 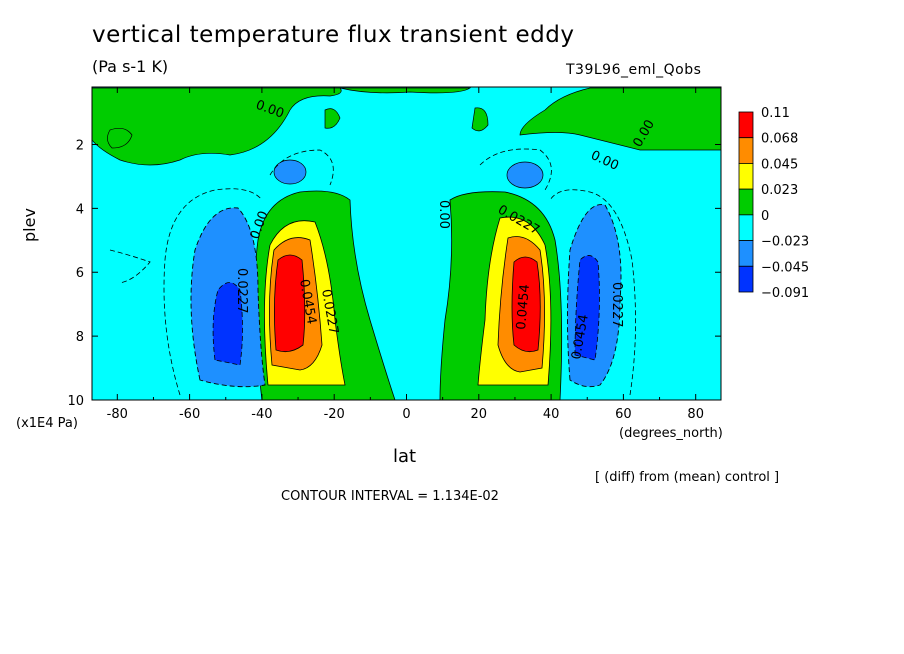 What do you see at coordinates (80, 337) in the screenshot?
I see `y-tick-label: 8` at bounding box center [80, 337].